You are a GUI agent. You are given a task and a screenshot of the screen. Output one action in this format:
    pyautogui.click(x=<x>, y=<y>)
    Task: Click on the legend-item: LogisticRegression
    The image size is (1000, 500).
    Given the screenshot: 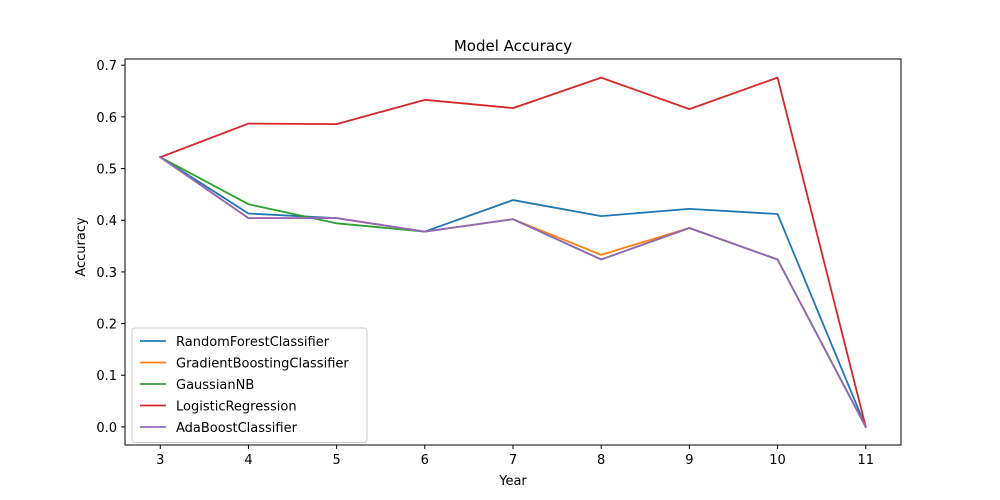 What is the action you would take?
    pyautogui.click(x=218, y=407)
    